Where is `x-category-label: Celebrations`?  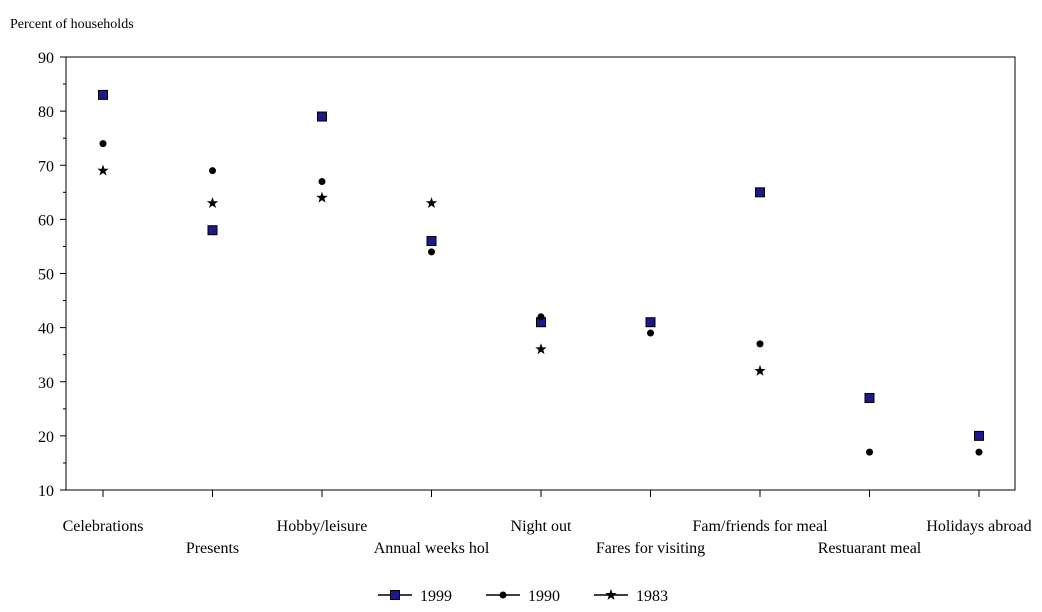
x-category-label: Celebrations is located at coordinates (103, 526).